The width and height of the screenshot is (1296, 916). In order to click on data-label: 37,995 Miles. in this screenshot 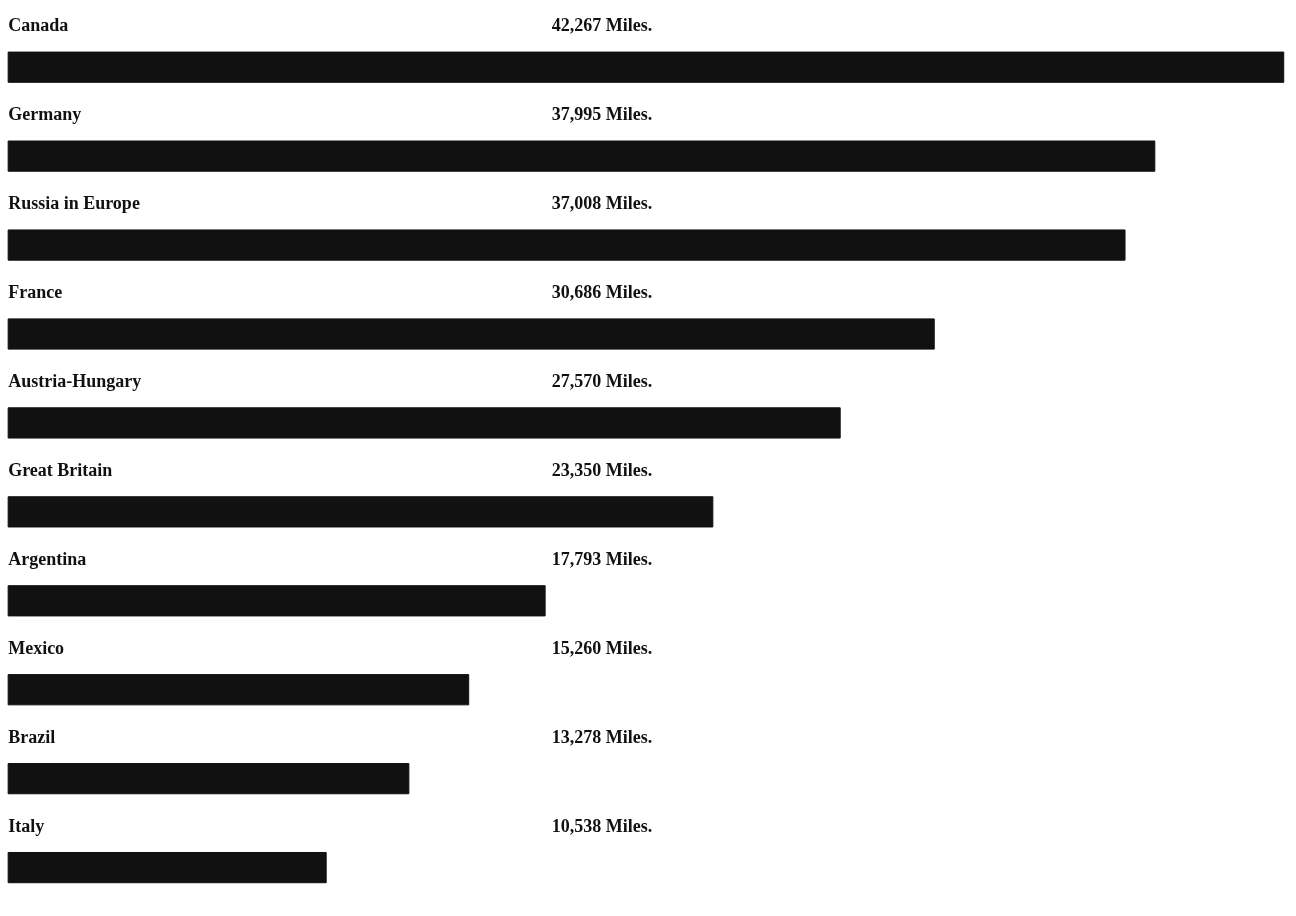, I will do `click(602, 114)`.